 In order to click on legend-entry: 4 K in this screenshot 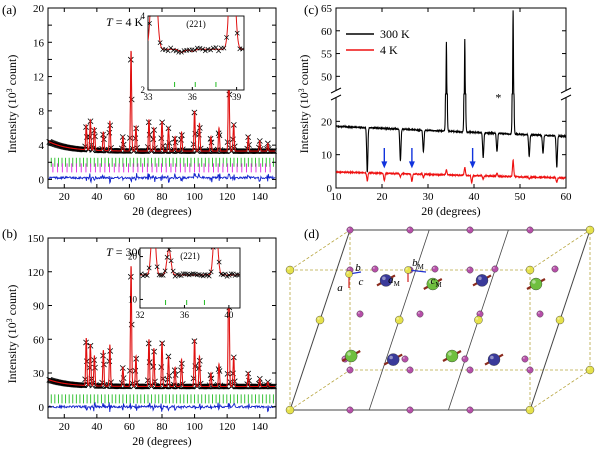, I will do `click(389, 50)`.